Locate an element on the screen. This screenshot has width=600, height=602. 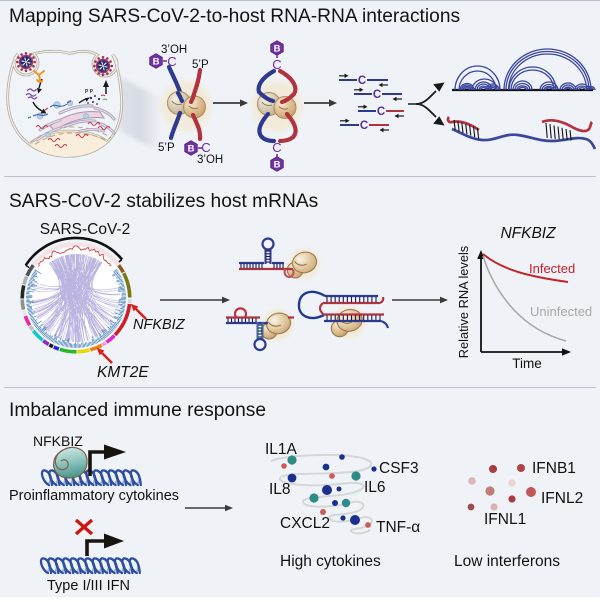
svg-text: IFNL1 is located at coordinates (505, 519).